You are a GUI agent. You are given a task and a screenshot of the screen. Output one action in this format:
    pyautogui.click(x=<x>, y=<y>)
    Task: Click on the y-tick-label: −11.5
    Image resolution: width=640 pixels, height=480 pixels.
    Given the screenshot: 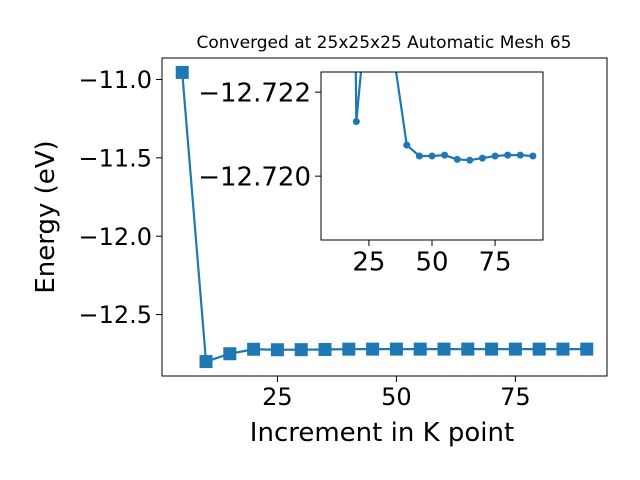 What is the action you would take?
    pyautogui.click(x=115, y=158)
    